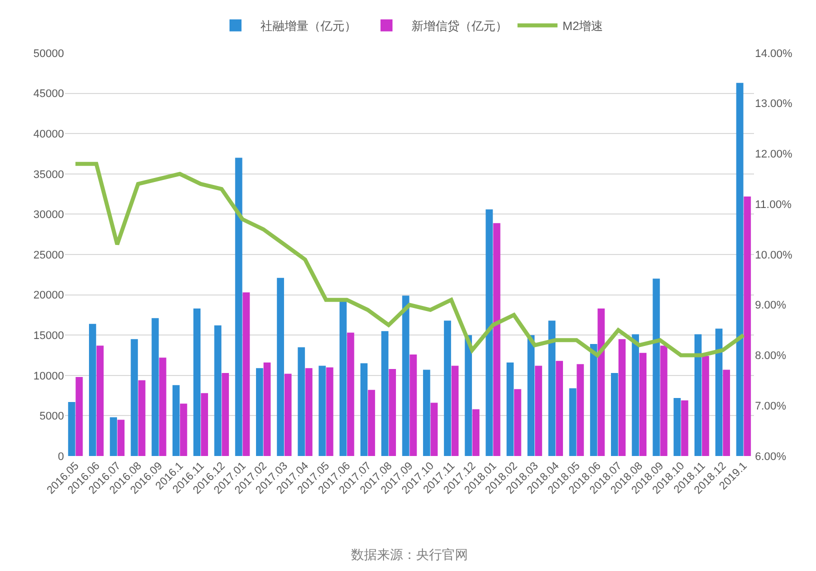 This screenshot has width=816, height=571. Describe the element at coordinates (774, 54) in the screenshot. I see `y2-tick-label: 14.00%` at that location.